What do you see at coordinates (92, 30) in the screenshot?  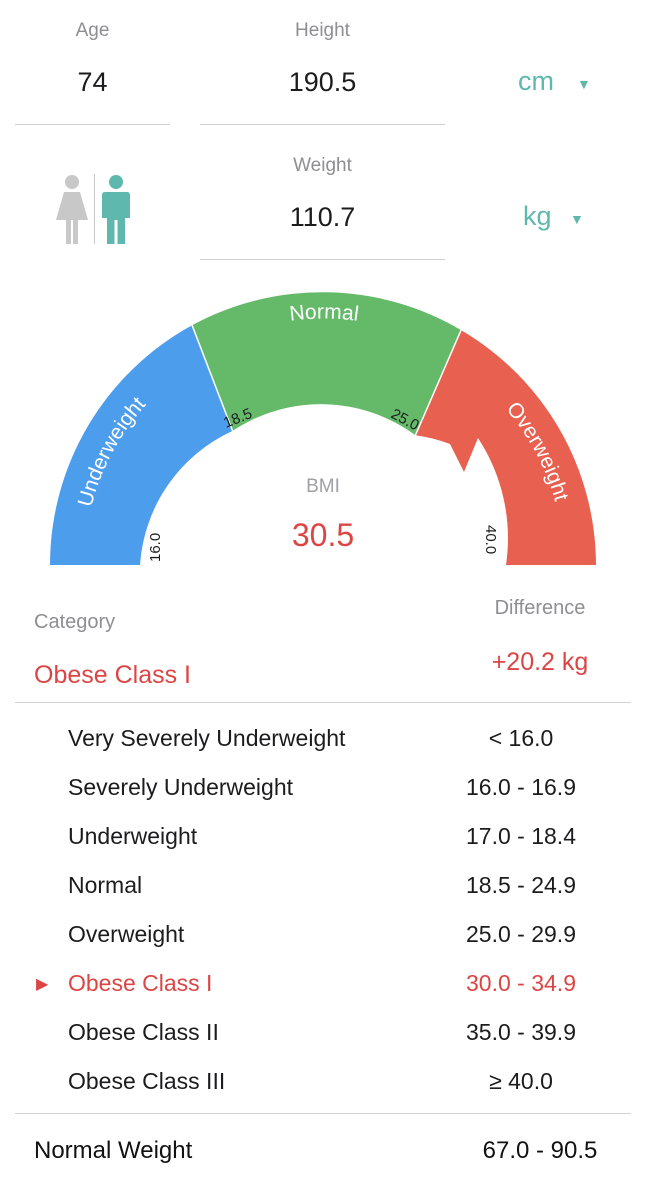 I see `age-label: Age` at bounding box center [92, 30].